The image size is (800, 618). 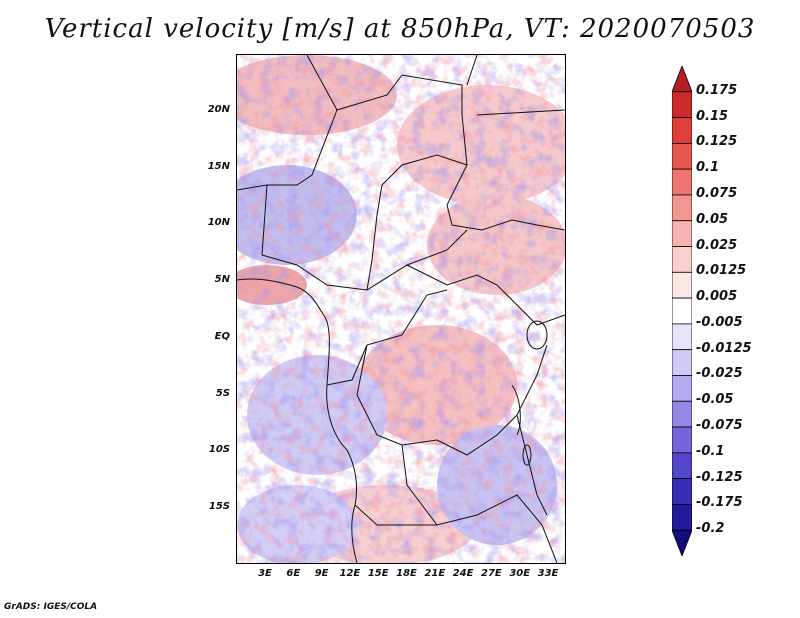 I want to click on latitude-label: 5N, so click(x=222, y=280).